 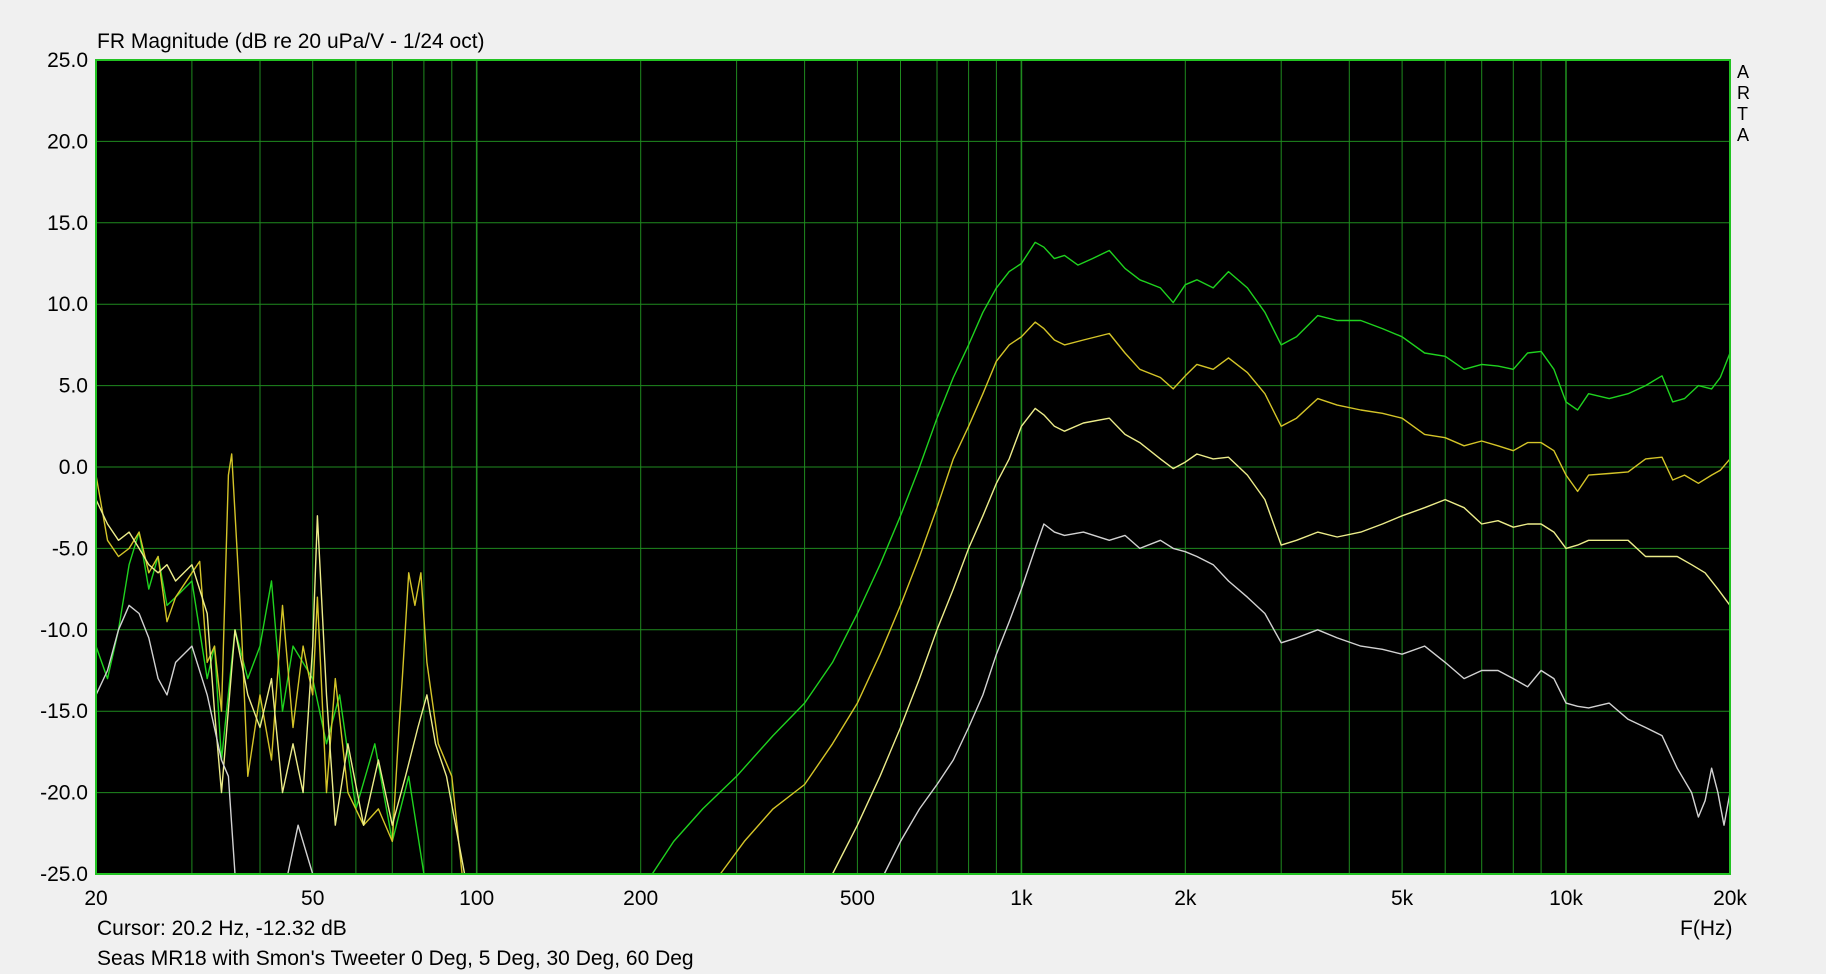 I want to click on y-tick-label: 5.0, so click(x=73, y=386).